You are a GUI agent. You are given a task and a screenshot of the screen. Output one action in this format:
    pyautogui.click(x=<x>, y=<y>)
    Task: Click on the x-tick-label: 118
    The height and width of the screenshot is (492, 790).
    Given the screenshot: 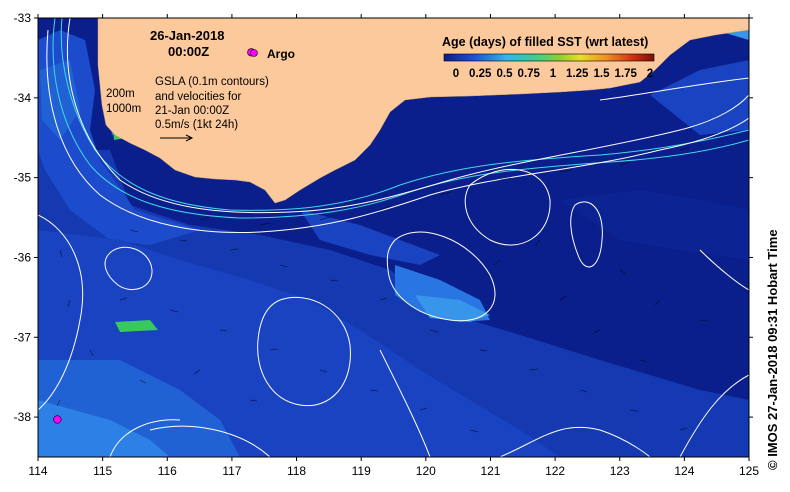 What is the action you would take?
    pyautogui.click(x=296, y=471)
    